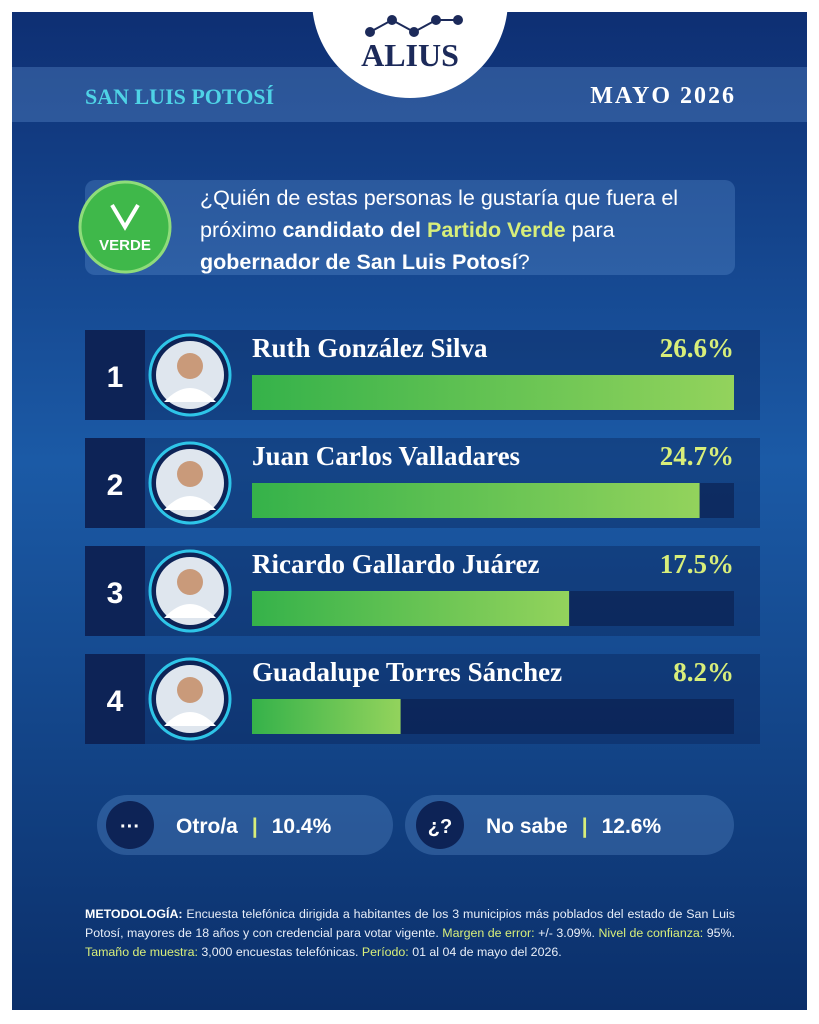 This screenshot has height=1024, width=819. I want to click on methodology-text: 01 al 04 de mayo del 2026., so click(485, 952).